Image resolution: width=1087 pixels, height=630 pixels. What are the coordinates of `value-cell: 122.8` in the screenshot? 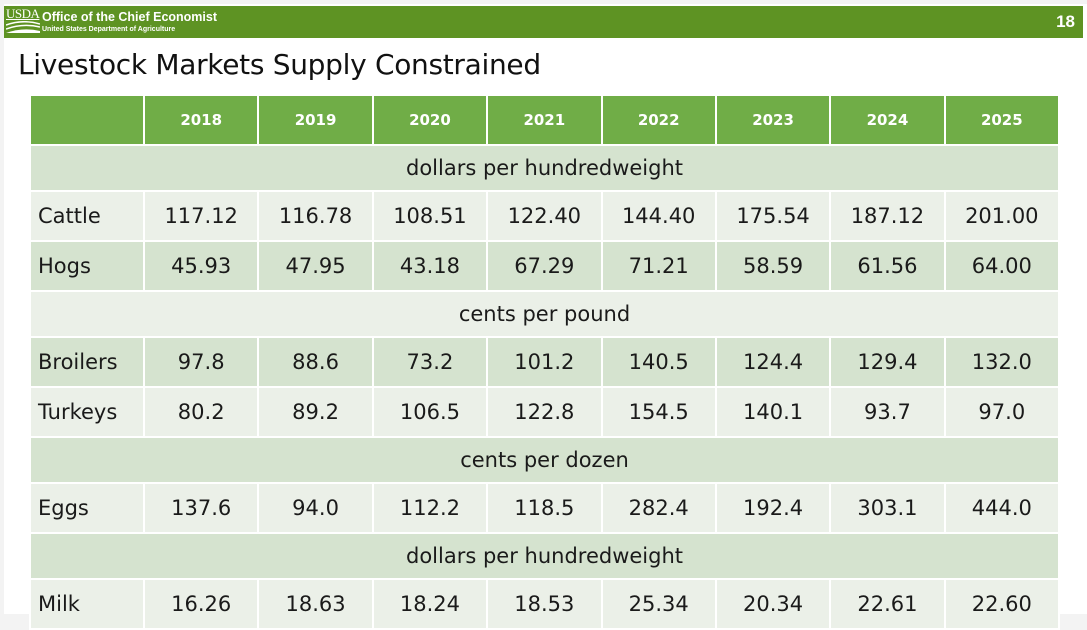 It's located at (544, 412).